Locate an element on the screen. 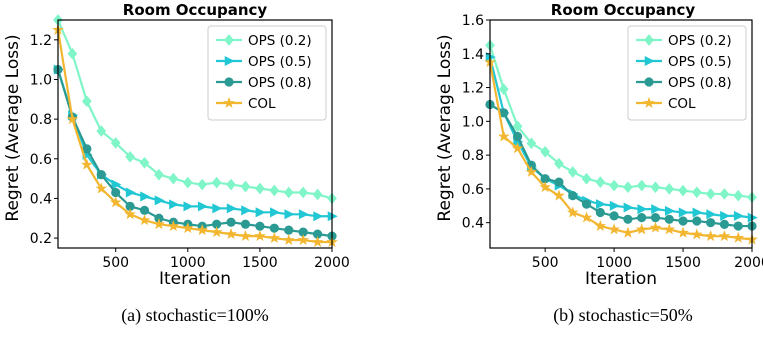 This screenshot has height=339, width=763. legend-box is located at coordinates (687, 73).